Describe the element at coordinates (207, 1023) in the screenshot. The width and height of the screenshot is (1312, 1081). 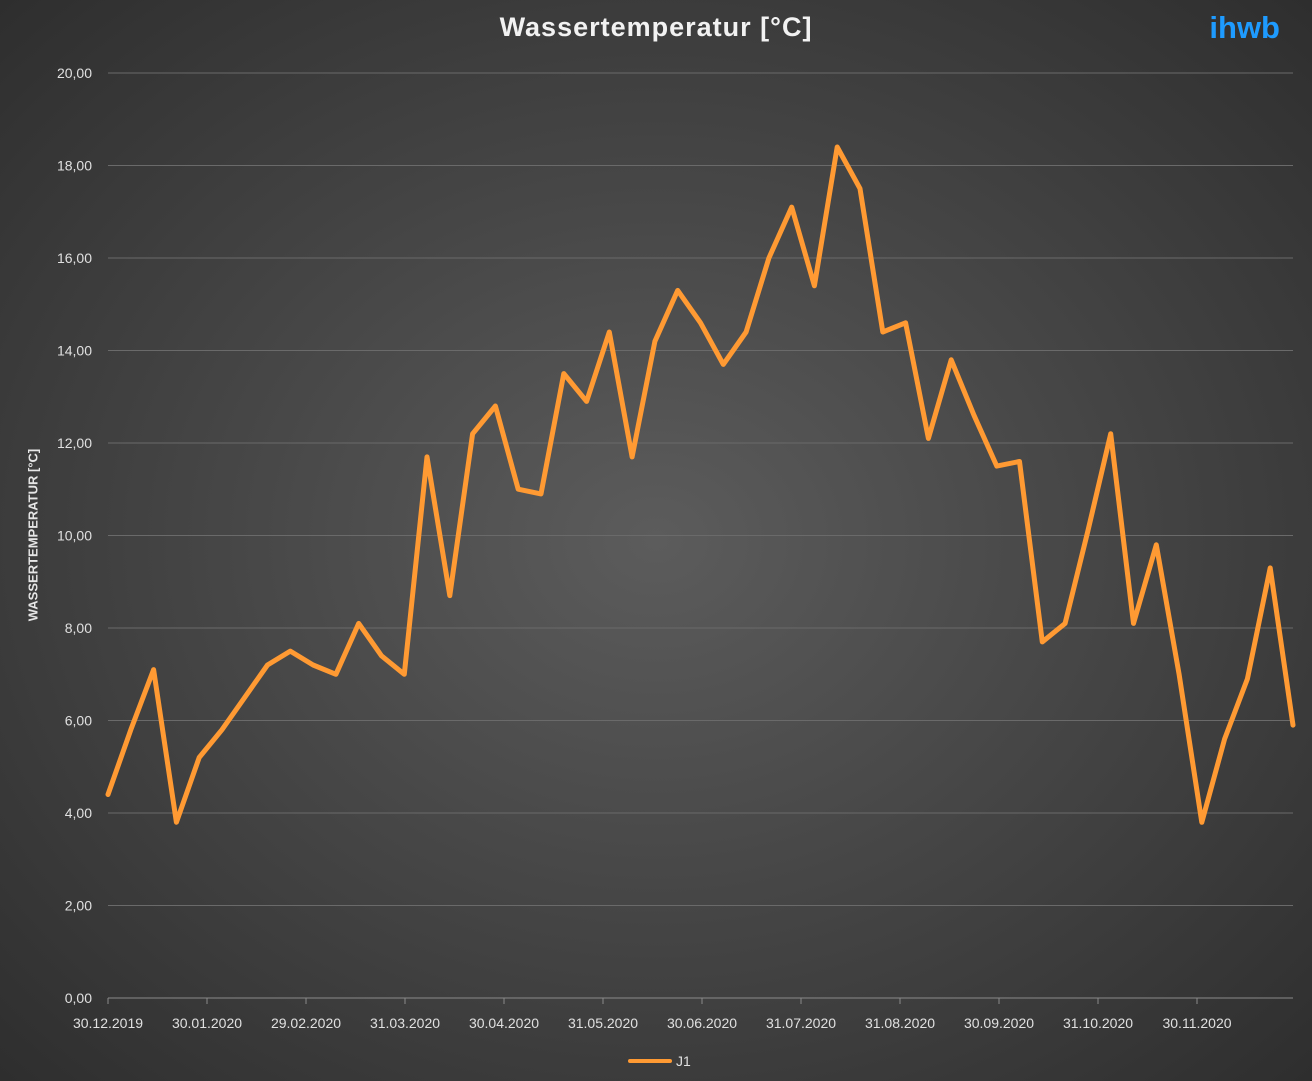
I see `x-tick-label: 30.01.2020` at that location.